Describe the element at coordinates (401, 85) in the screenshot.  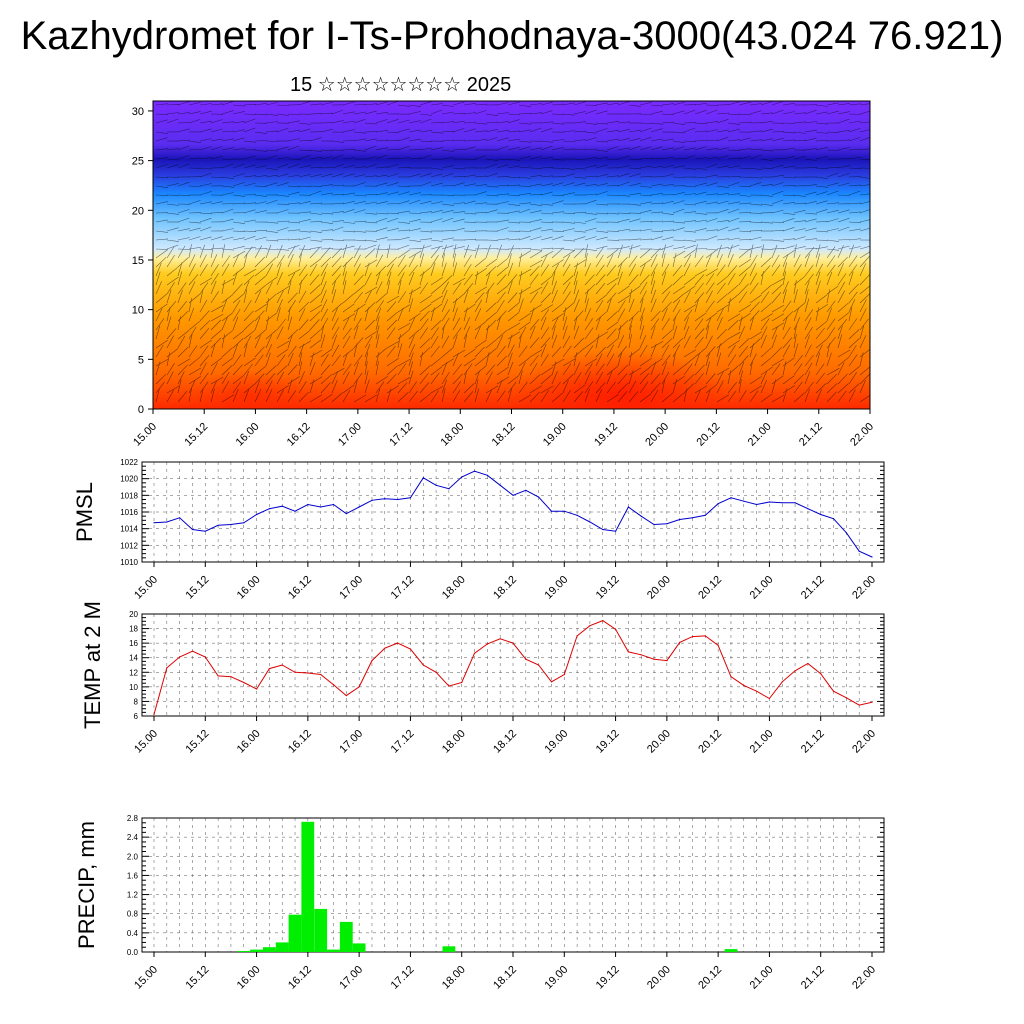
I see `page-subtitle: 15 ☆☆☆☆☆☆☆☆ 2025` at that location.